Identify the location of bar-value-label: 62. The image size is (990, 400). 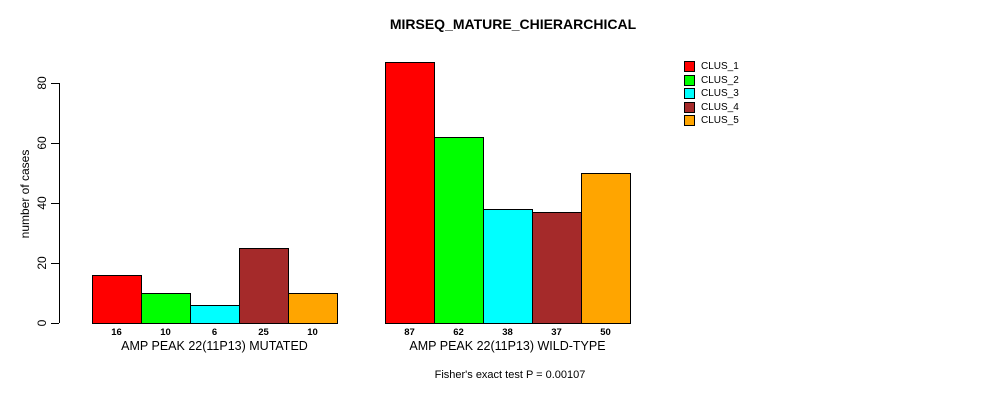
(458, 332).